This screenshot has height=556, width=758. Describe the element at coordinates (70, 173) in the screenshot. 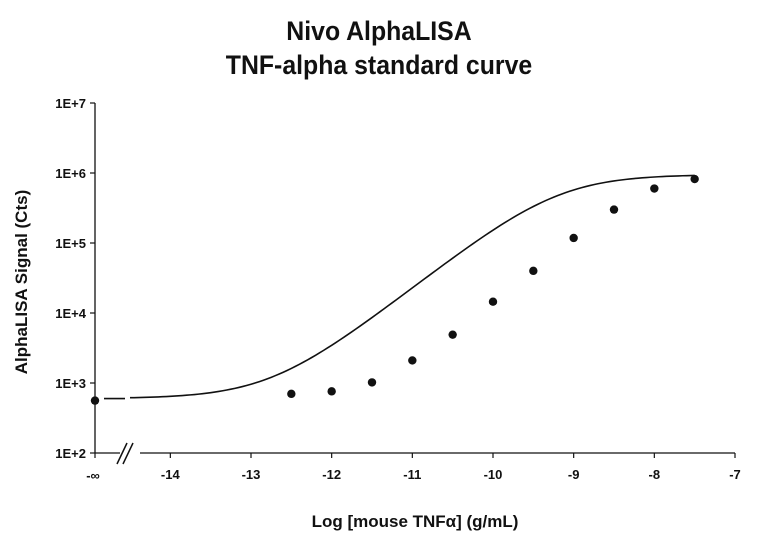

I see `y-tick-label: 1E+6` at that location.